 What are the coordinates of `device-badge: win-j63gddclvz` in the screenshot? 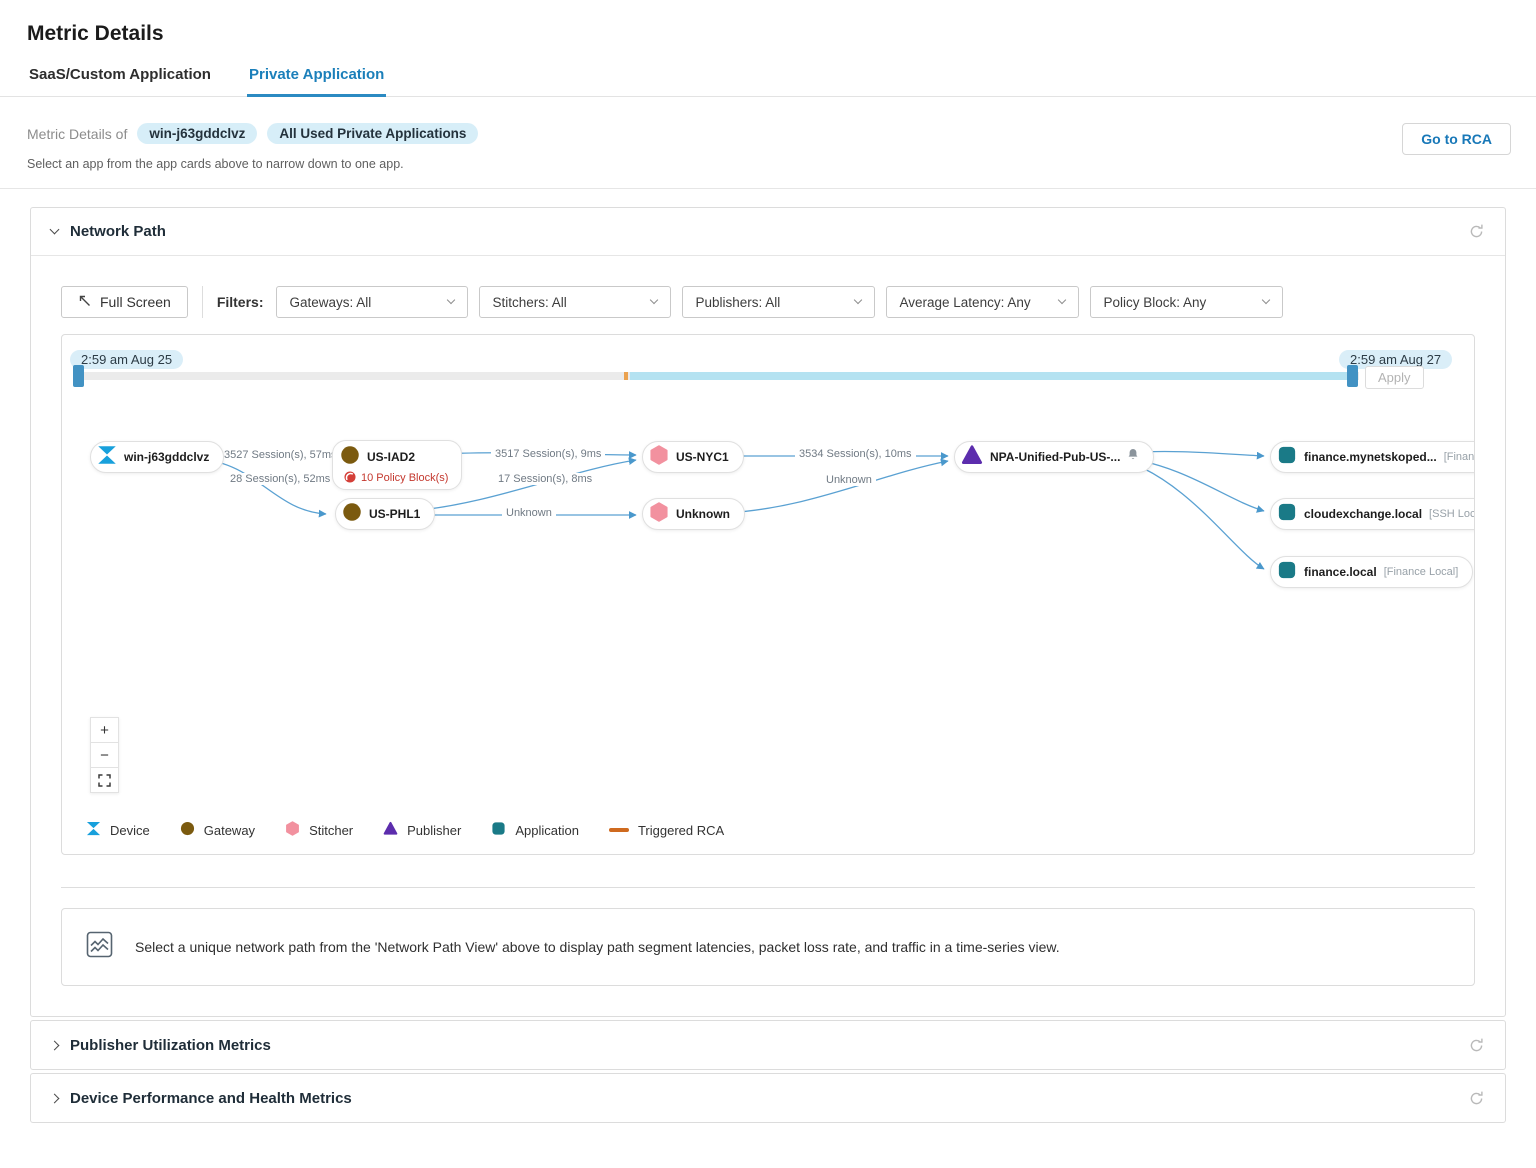 It's located at (197, 133).